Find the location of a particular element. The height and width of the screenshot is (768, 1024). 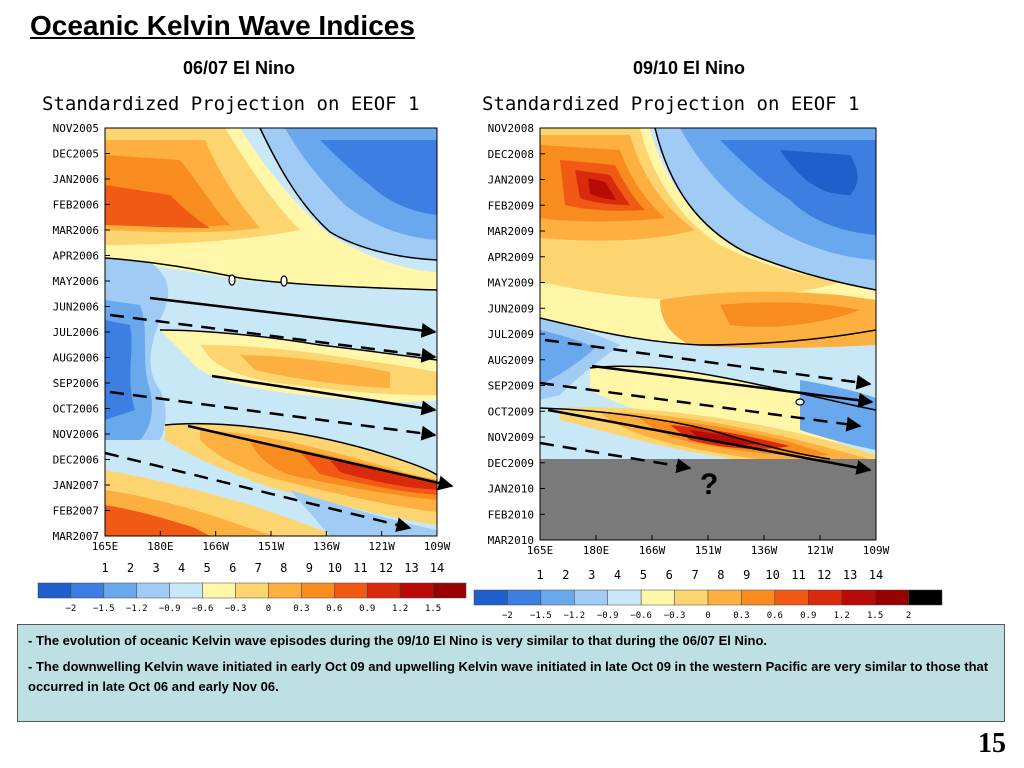

panel1-index-axis: 1 2 3 4 5 6 7 8 9 10 11 12 13 14 is located at coordinates (272, 568).